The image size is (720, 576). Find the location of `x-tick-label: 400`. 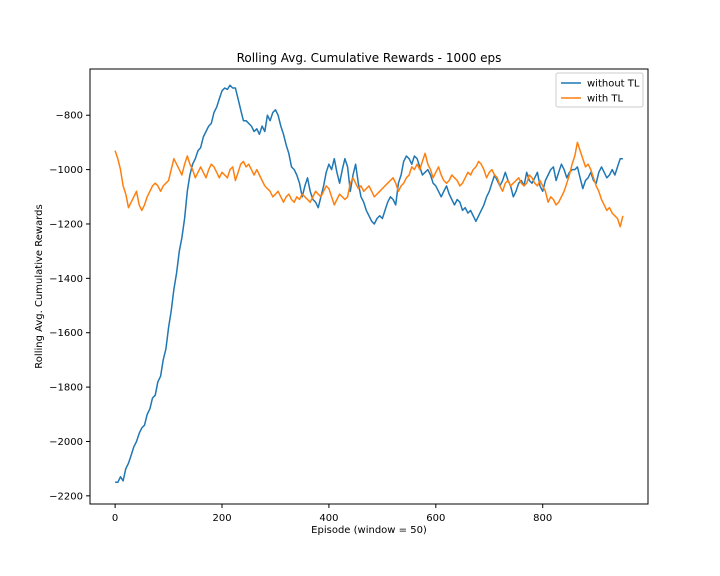

x-tick-label: 400 is located at coordinates (328, 518).